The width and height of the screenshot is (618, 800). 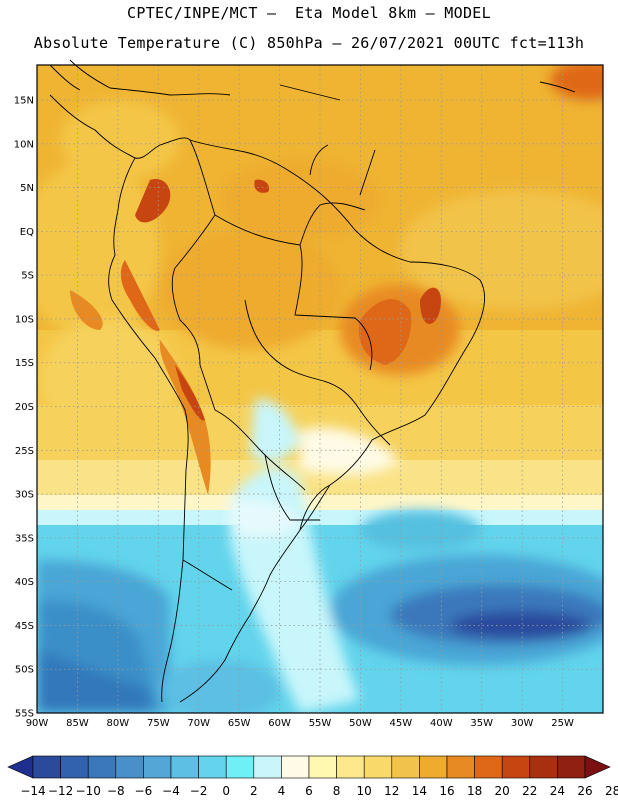 I want to click on colorbar-label: 12, so click(x=391, y=791).